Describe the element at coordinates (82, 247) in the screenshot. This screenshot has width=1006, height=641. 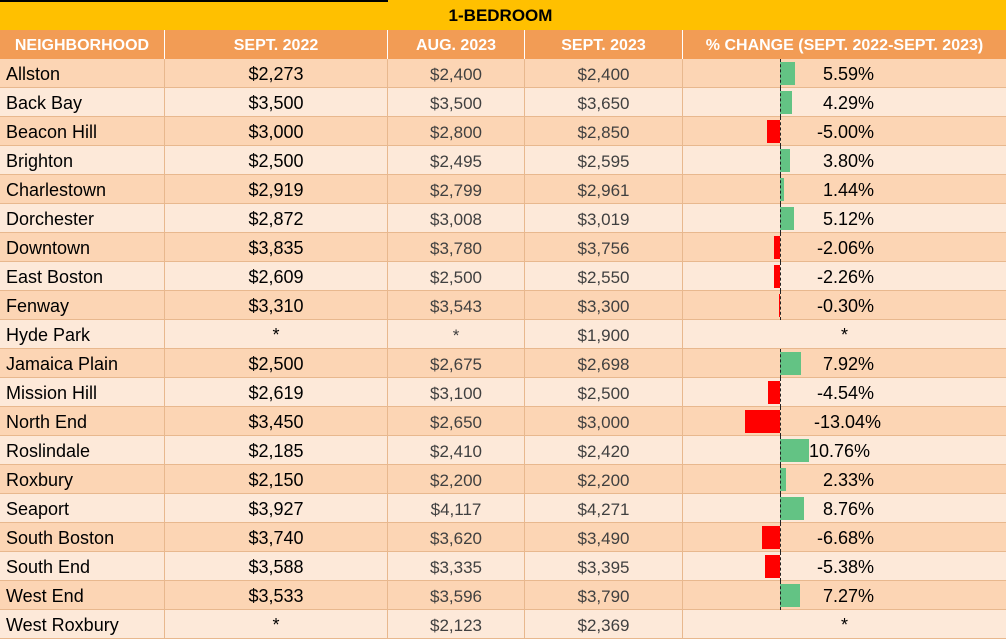
I see `neighborhood-cell: Downtown` at that location.